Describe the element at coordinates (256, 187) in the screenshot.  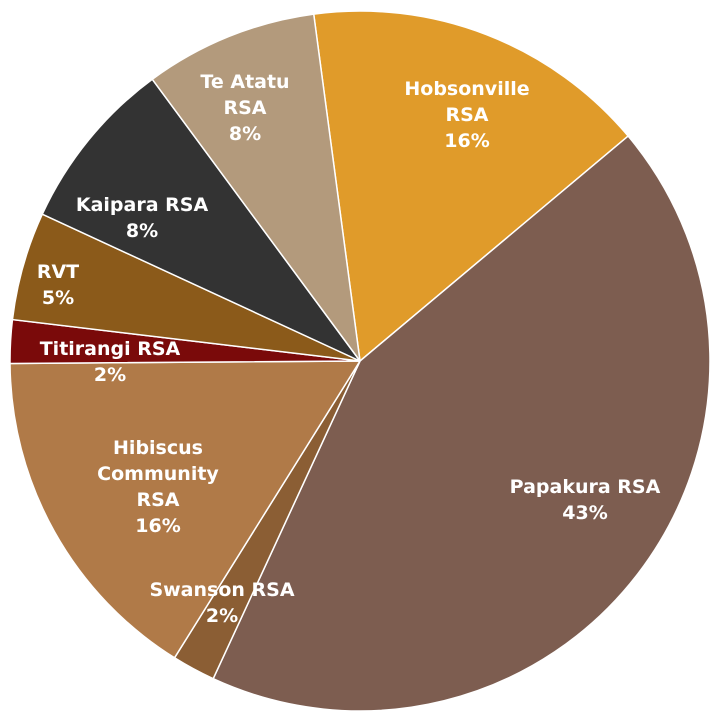
I see `pie-slice` at that location.